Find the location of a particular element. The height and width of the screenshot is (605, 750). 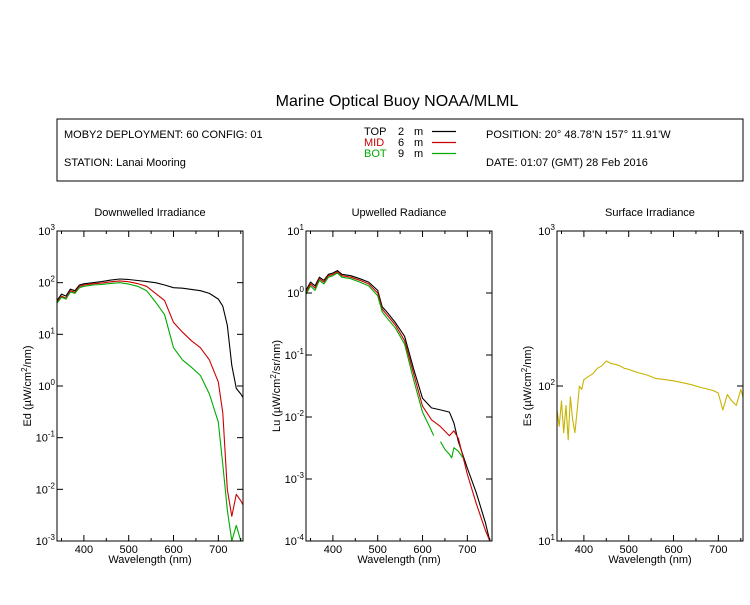

legend-item-mid: MID 6 m is located at coordinates (410, 143).